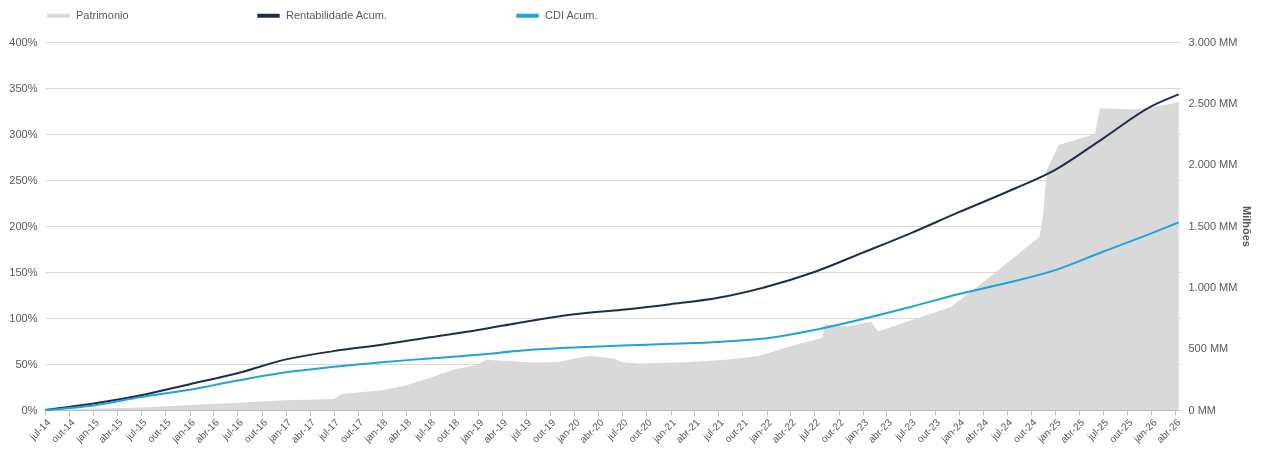 The image size is (1276, 466). What do you see at coordinates (1213, 102) in the screenshot?
I see `y2-tick-label: 2.500 MM` at bounding box center [1213, 102].